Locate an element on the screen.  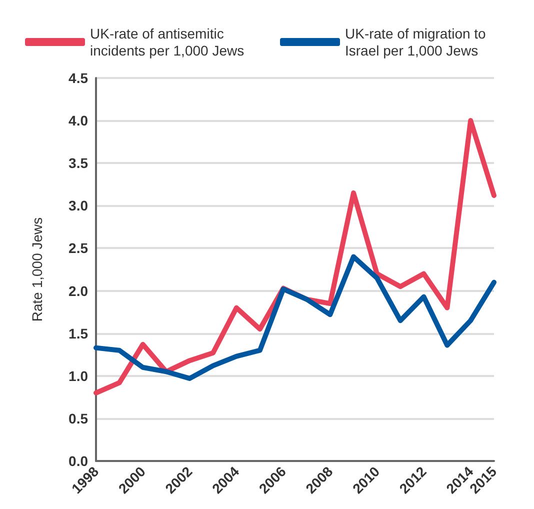
y-axis-title: Rate 1,000 Jews is located at coordinates (37, 269).